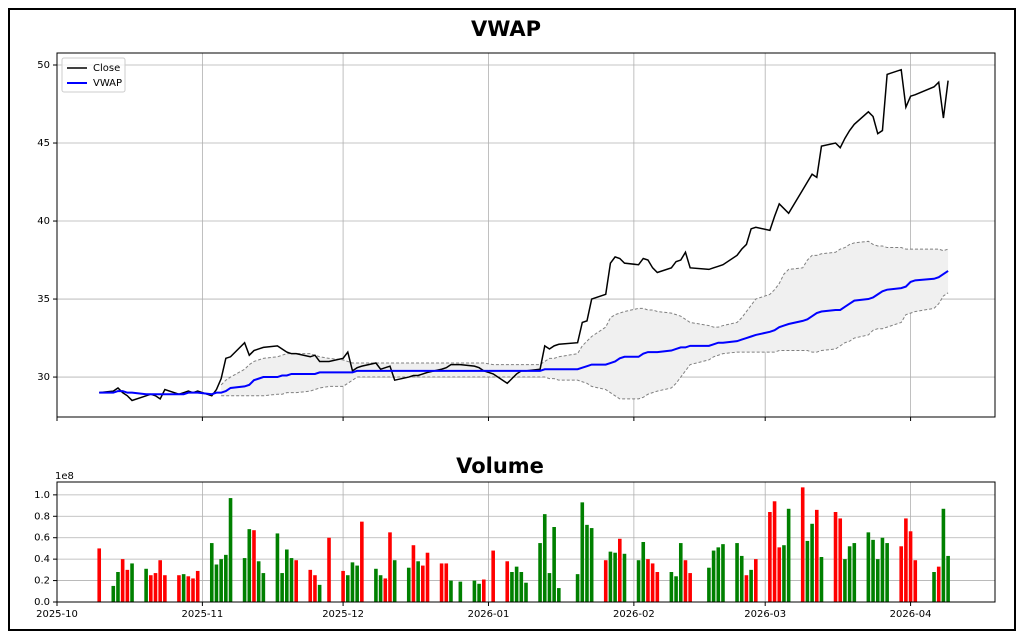  What do you see at coordinates (43, 143) in the screenshot?
I see `y-tick-label: 45` at bounding box center [43, 143].